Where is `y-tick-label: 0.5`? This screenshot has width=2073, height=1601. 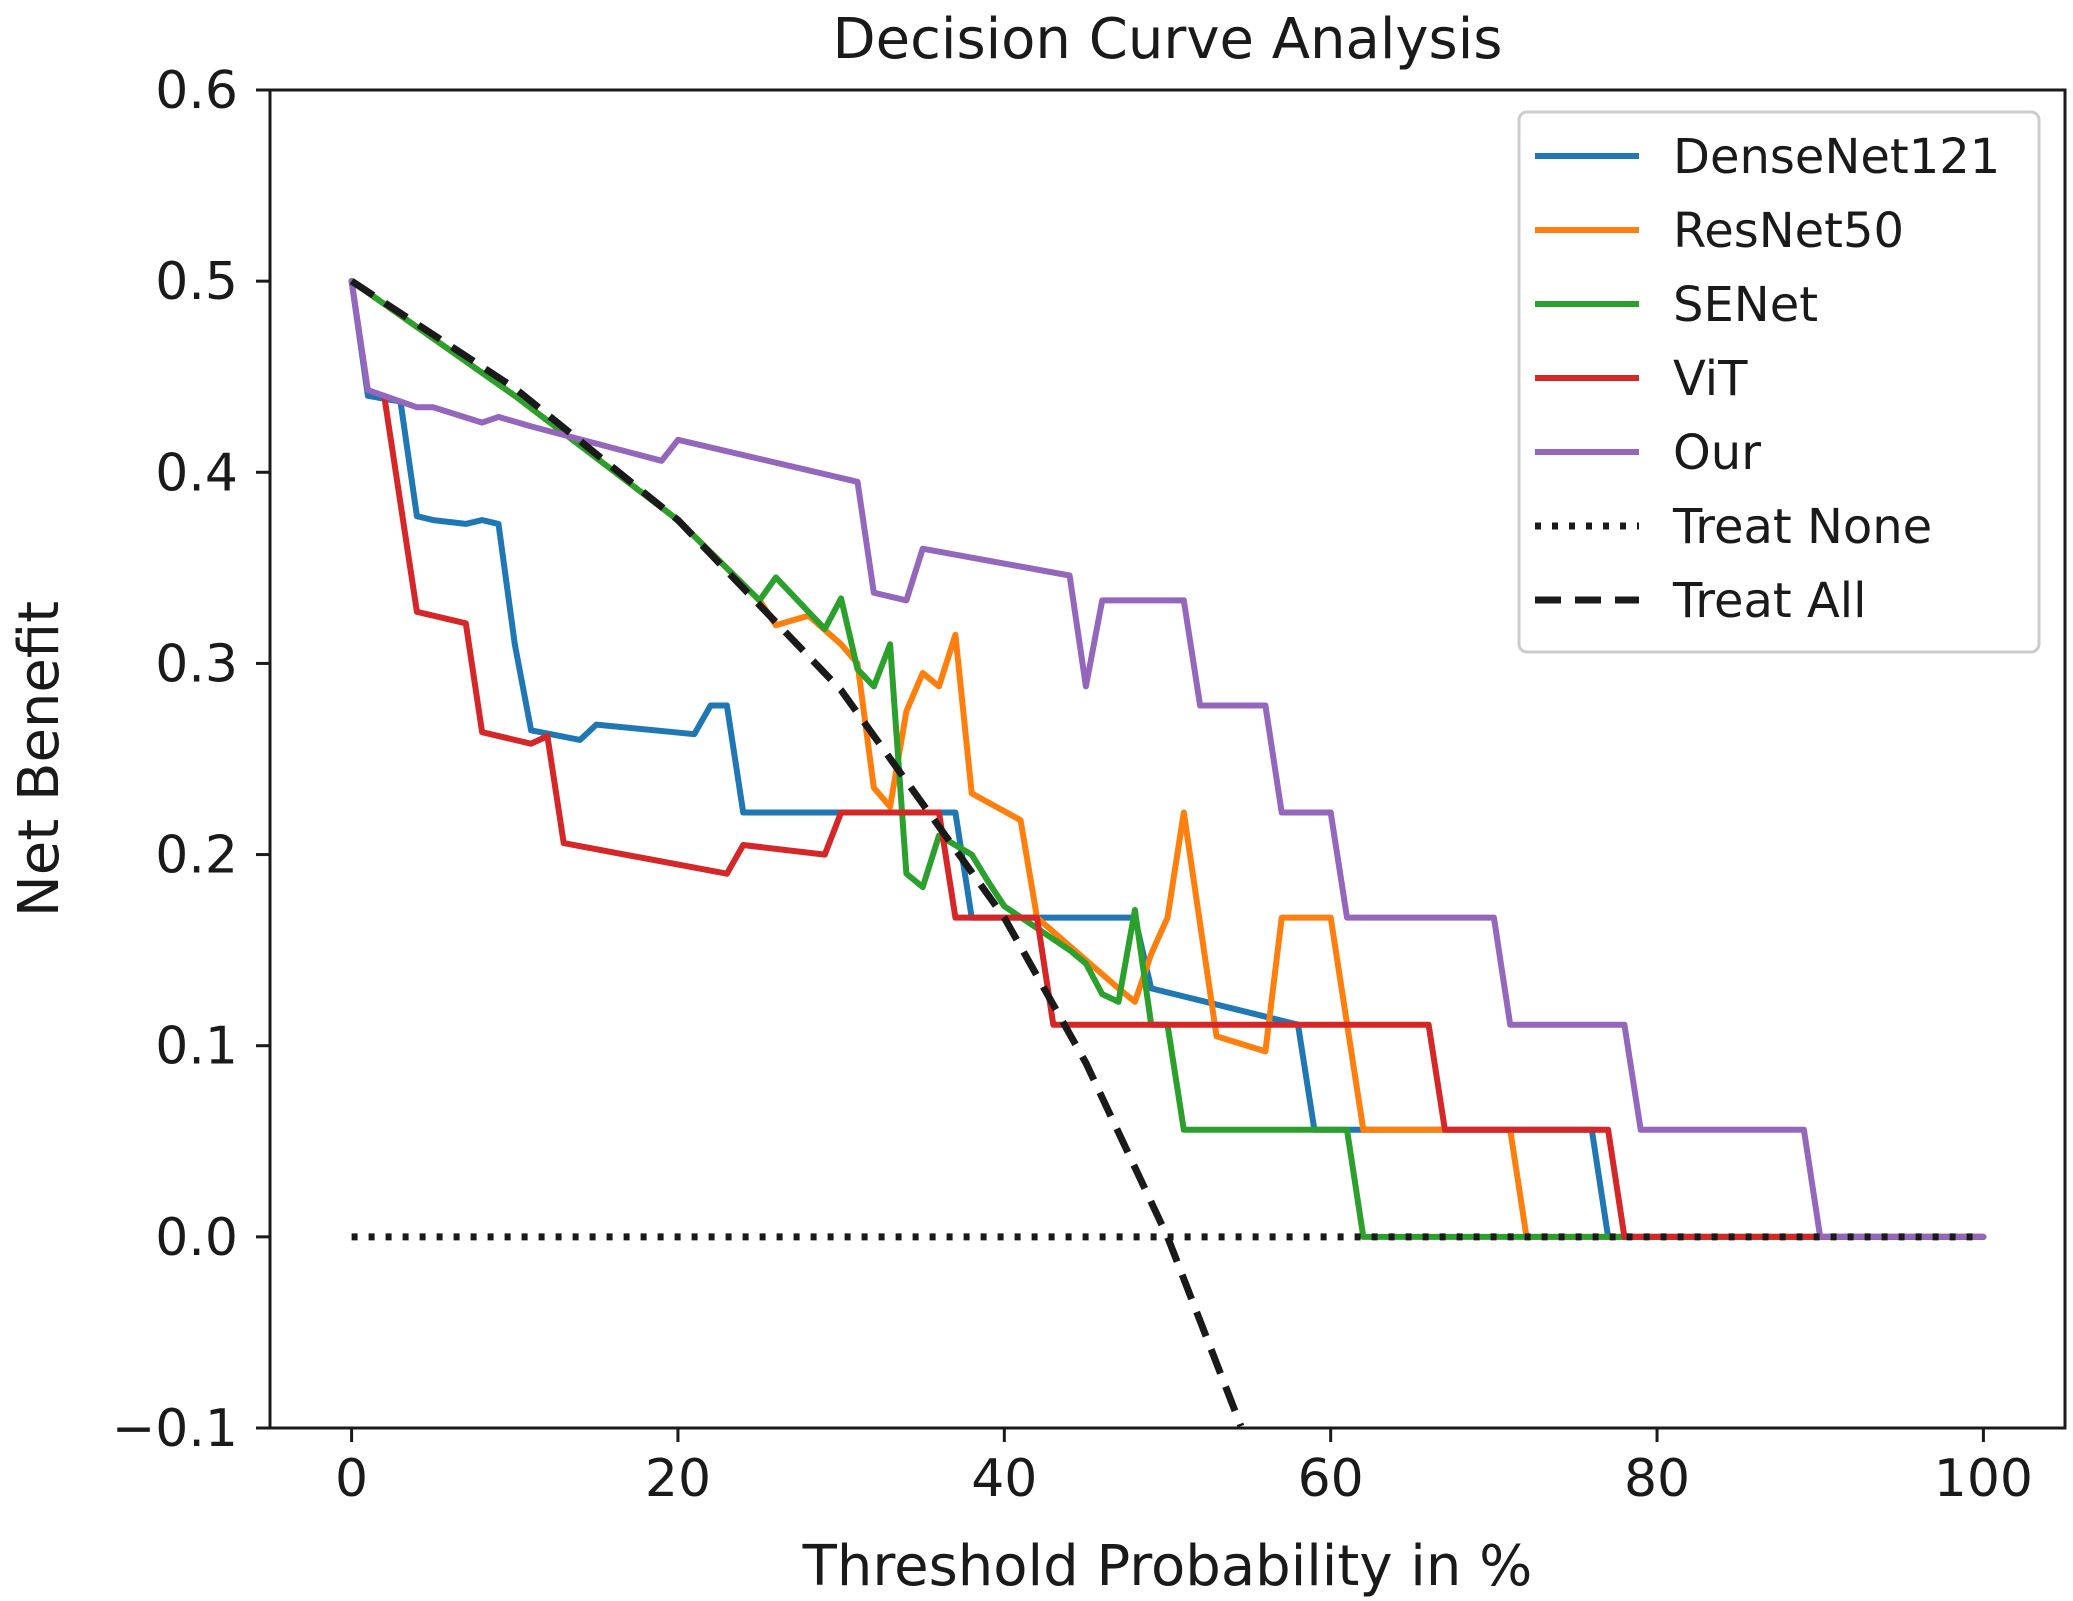 y-tick-label: 0.5 is located at coordinates (196, 282).